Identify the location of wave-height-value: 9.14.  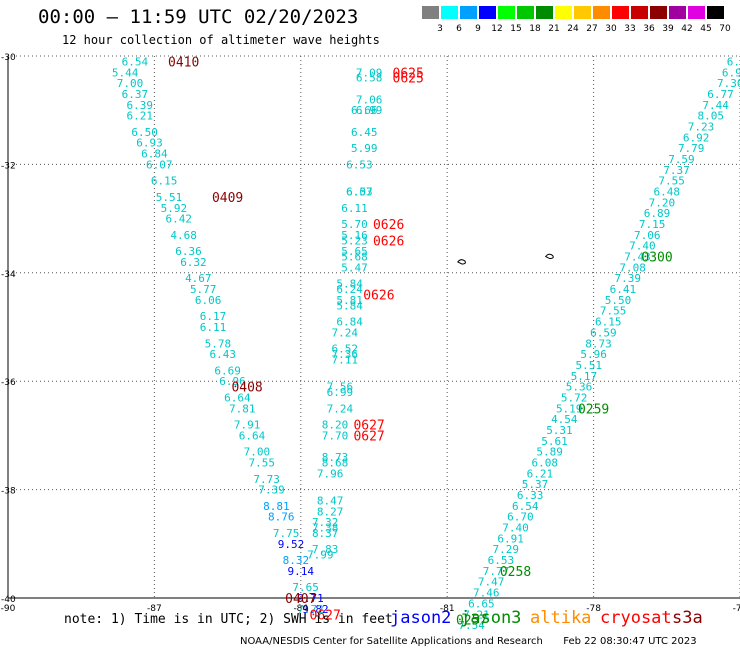
(301, 571).